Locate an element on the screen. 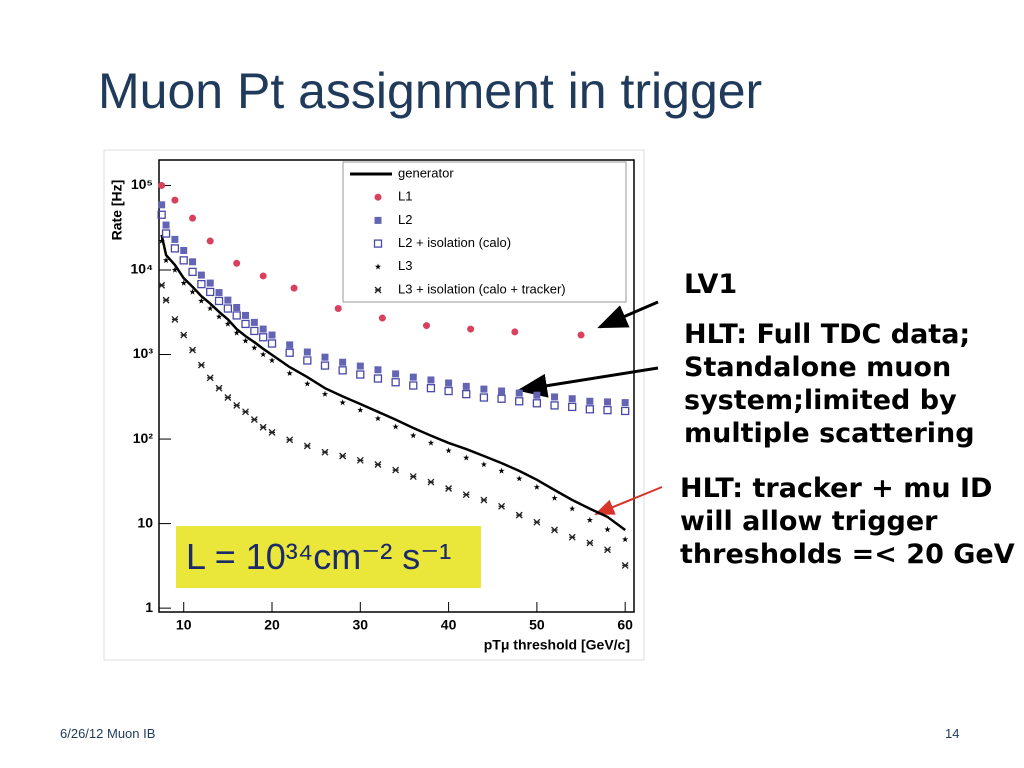  y-tick-label: 10² is located at coordinates (143, 438).